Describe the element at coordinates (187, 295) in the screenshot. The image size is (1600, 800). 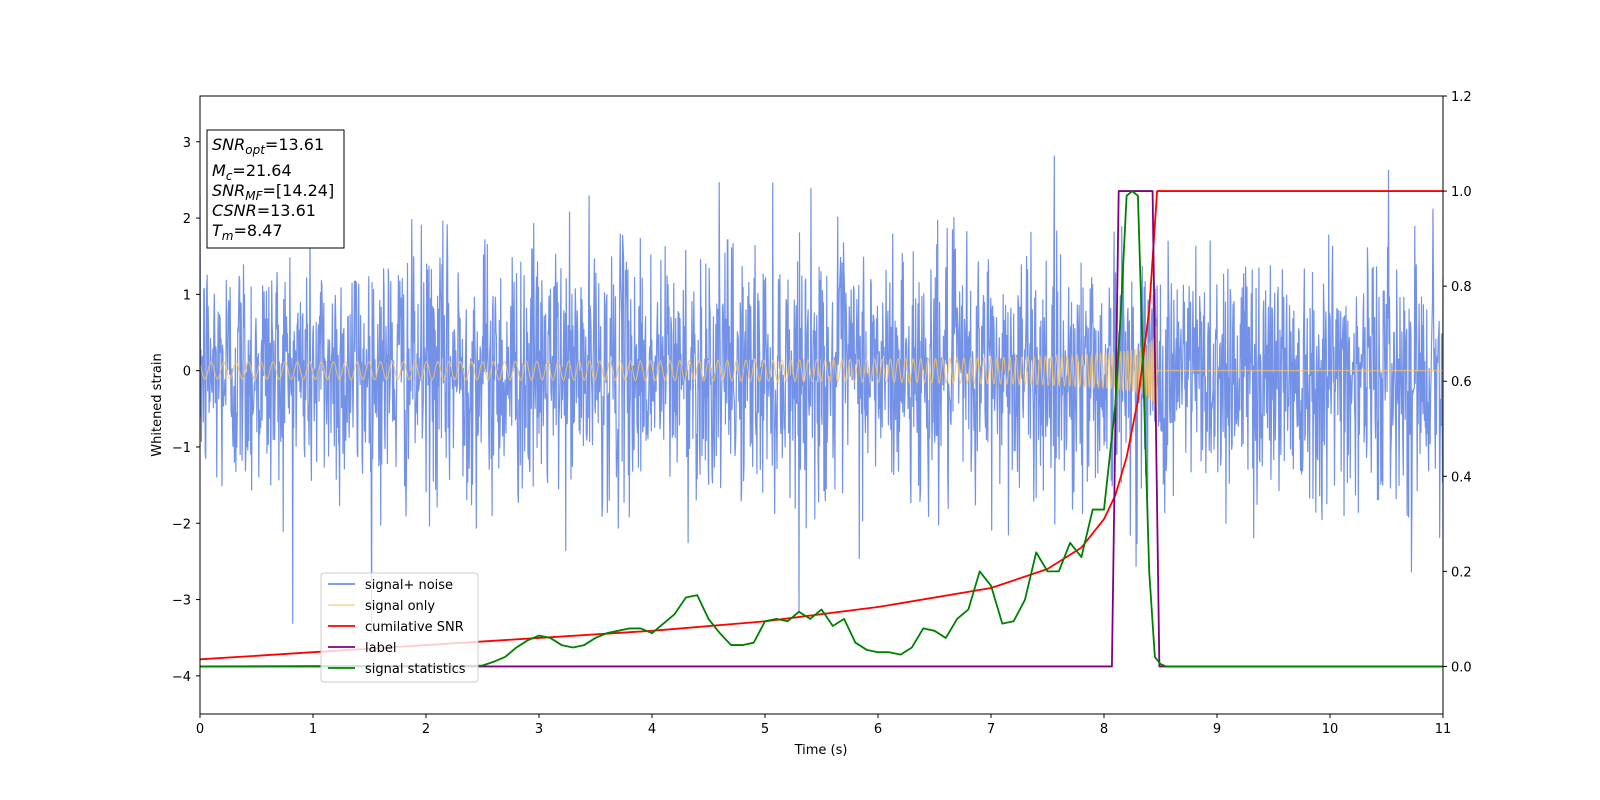
I see `y-tick-label: 1` at that location.